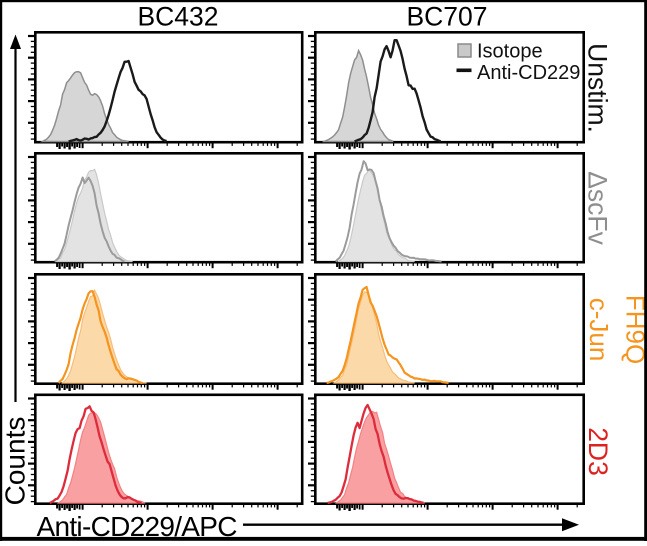 The height and width of the screenshot is (546, 647). Describe the element at coordinates (446, 17) in the screenshot. I see `svg-text: BC707` at that location.